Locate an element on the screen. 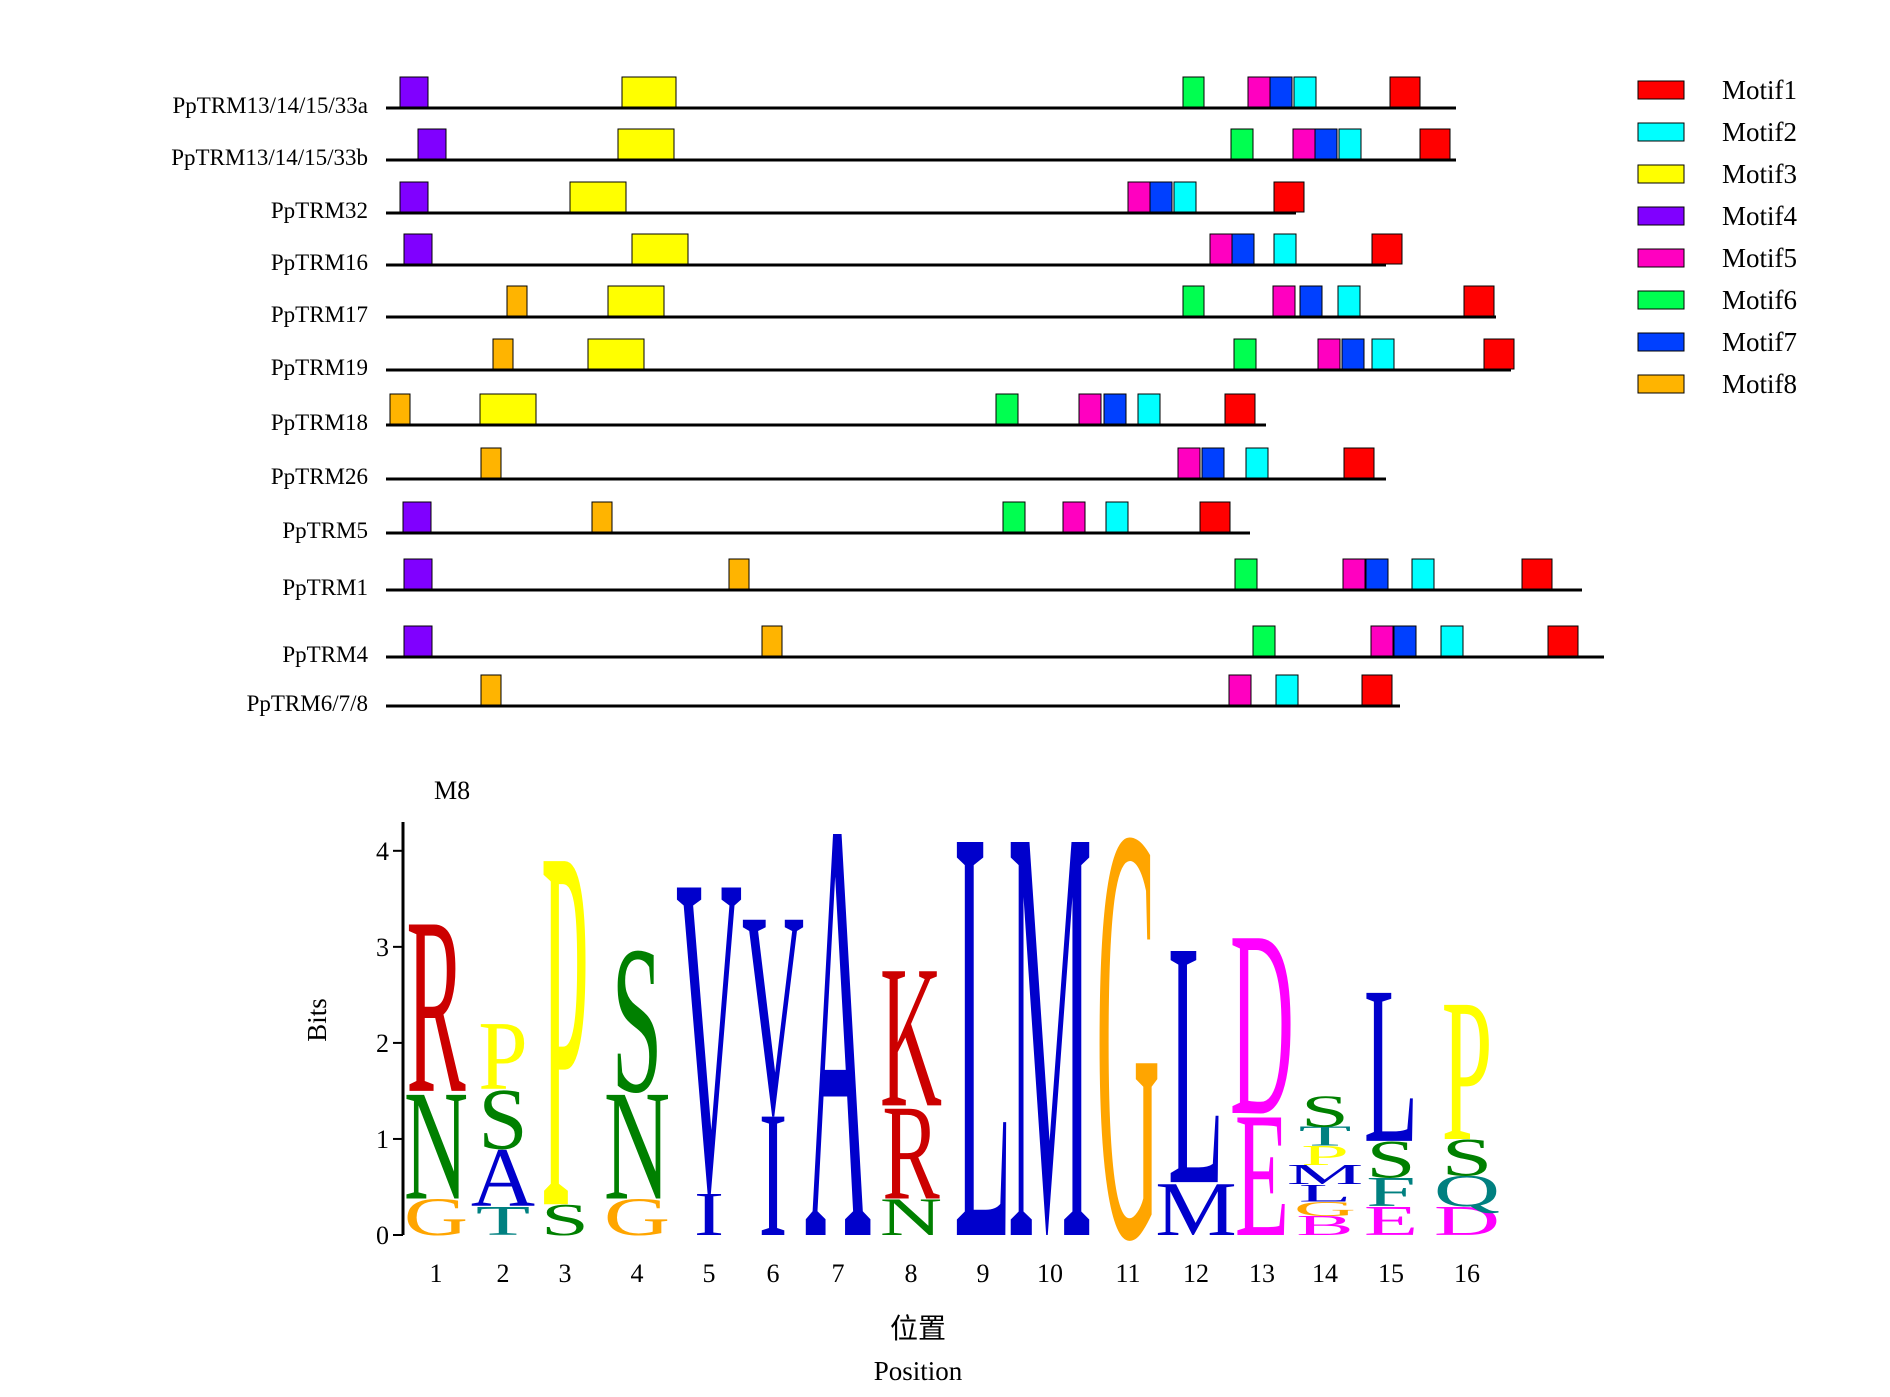  protein-row: PpTRM6/7/8 is located at coordinates (823, 695).